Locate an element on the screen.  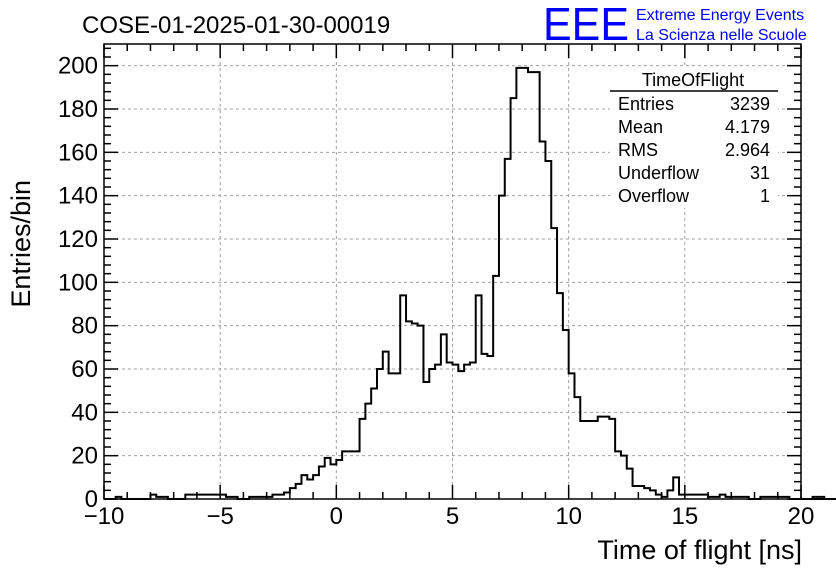
x-tick-label: −5 is located at coordinates (219, 516).